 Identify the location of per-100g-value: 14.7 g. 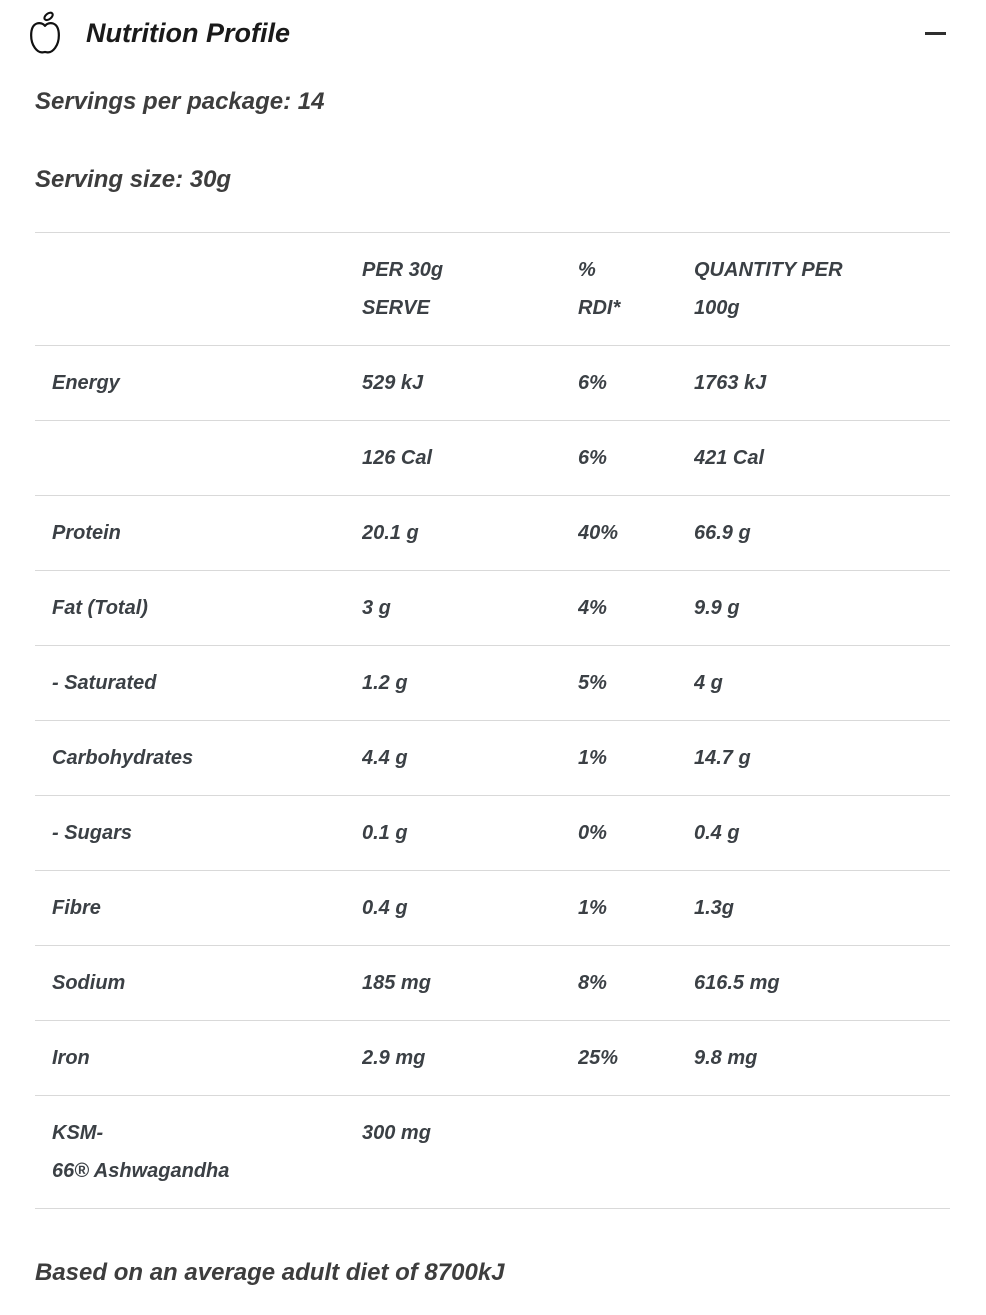
(822, 758).